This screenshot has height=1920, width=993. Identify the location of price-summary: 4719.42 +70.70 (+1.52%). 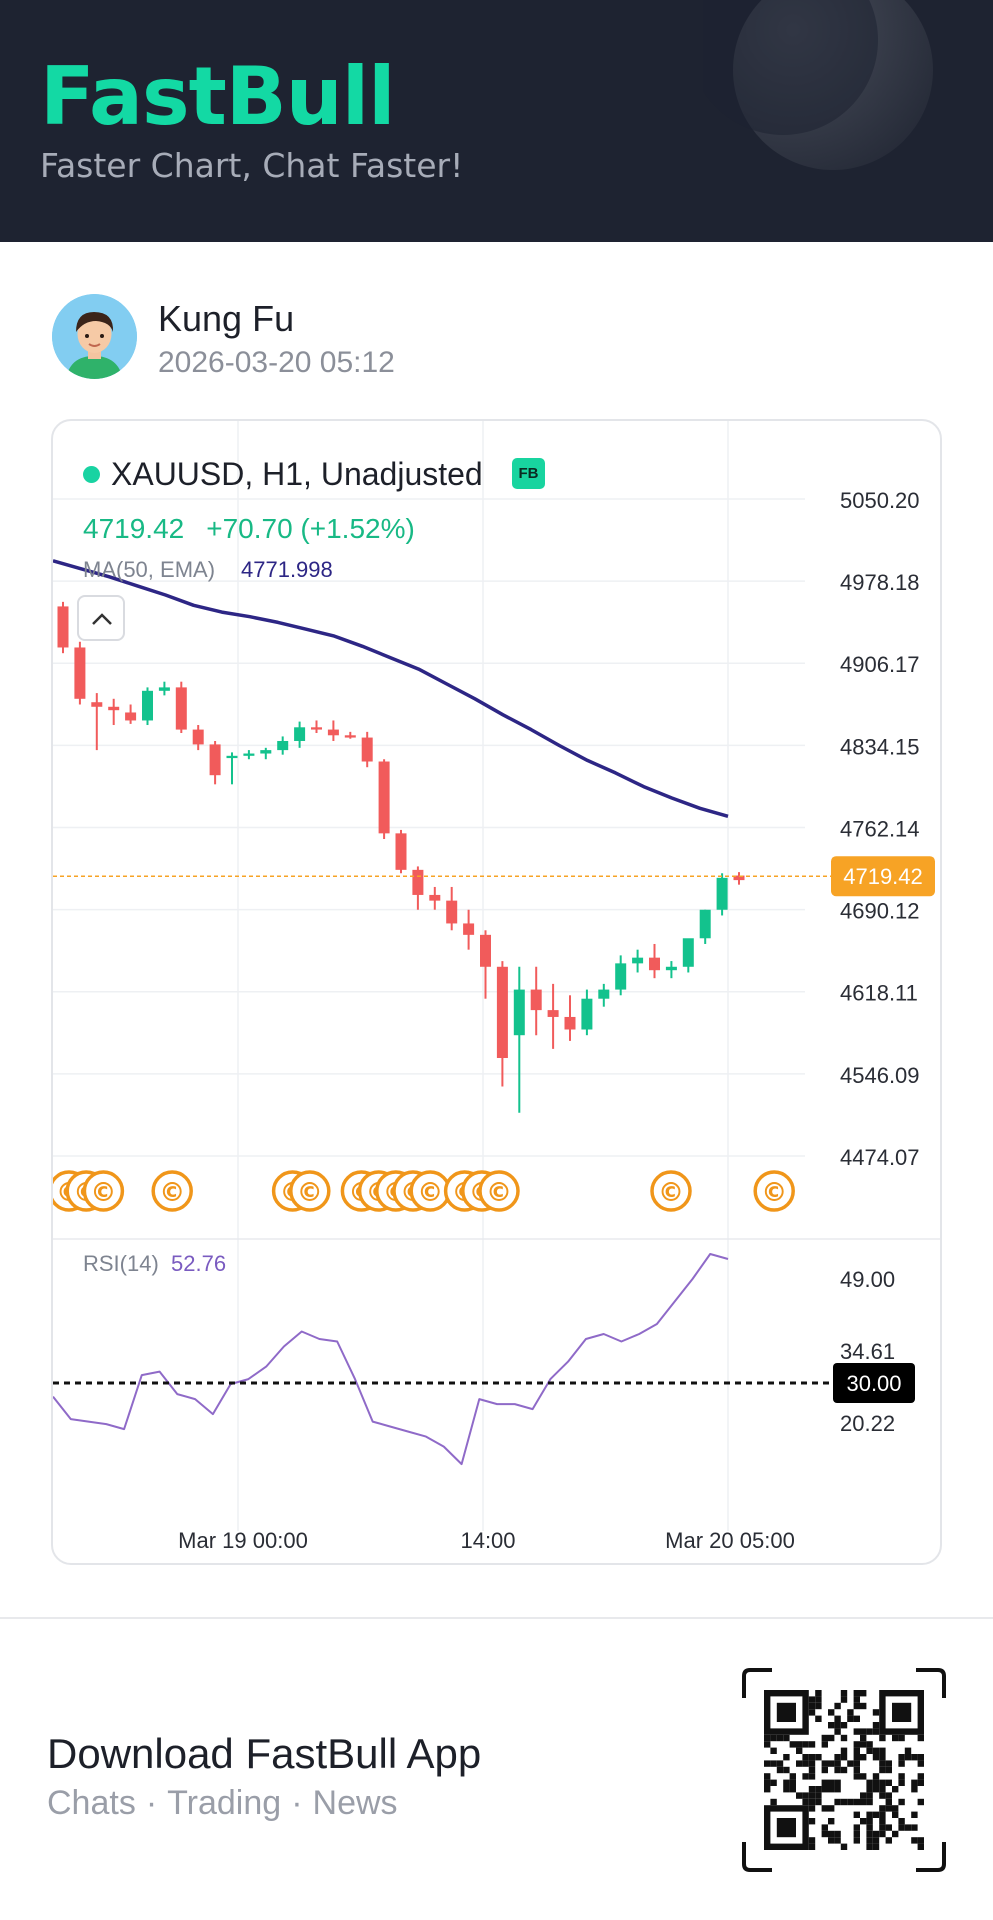
(249, 529).